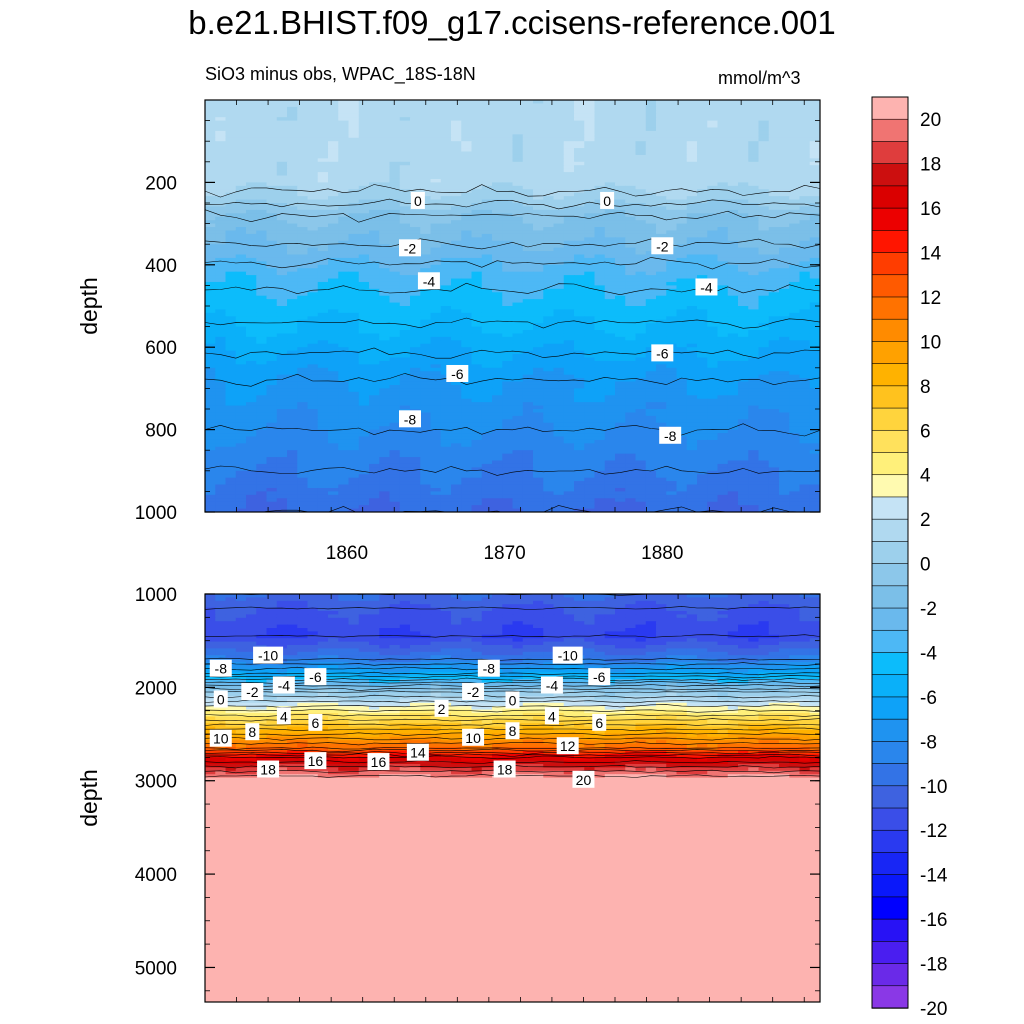  I want to click on colorbar-label: 8, so click(925, 387).